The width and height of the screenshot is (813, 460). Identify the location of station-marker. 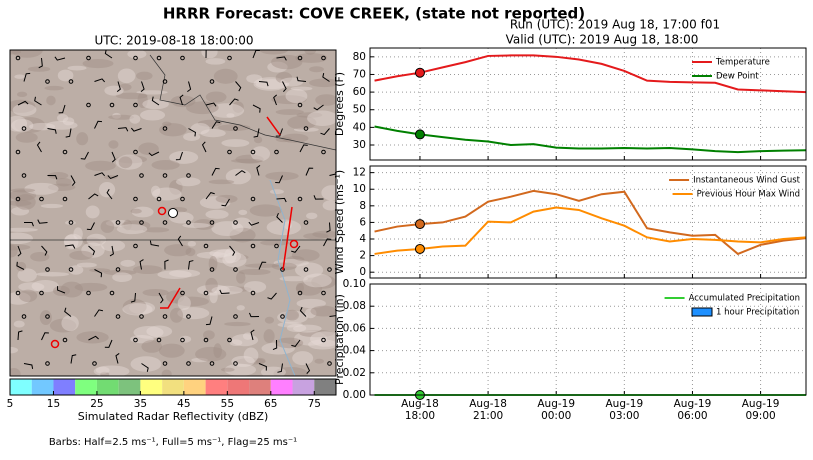
(162, 211).